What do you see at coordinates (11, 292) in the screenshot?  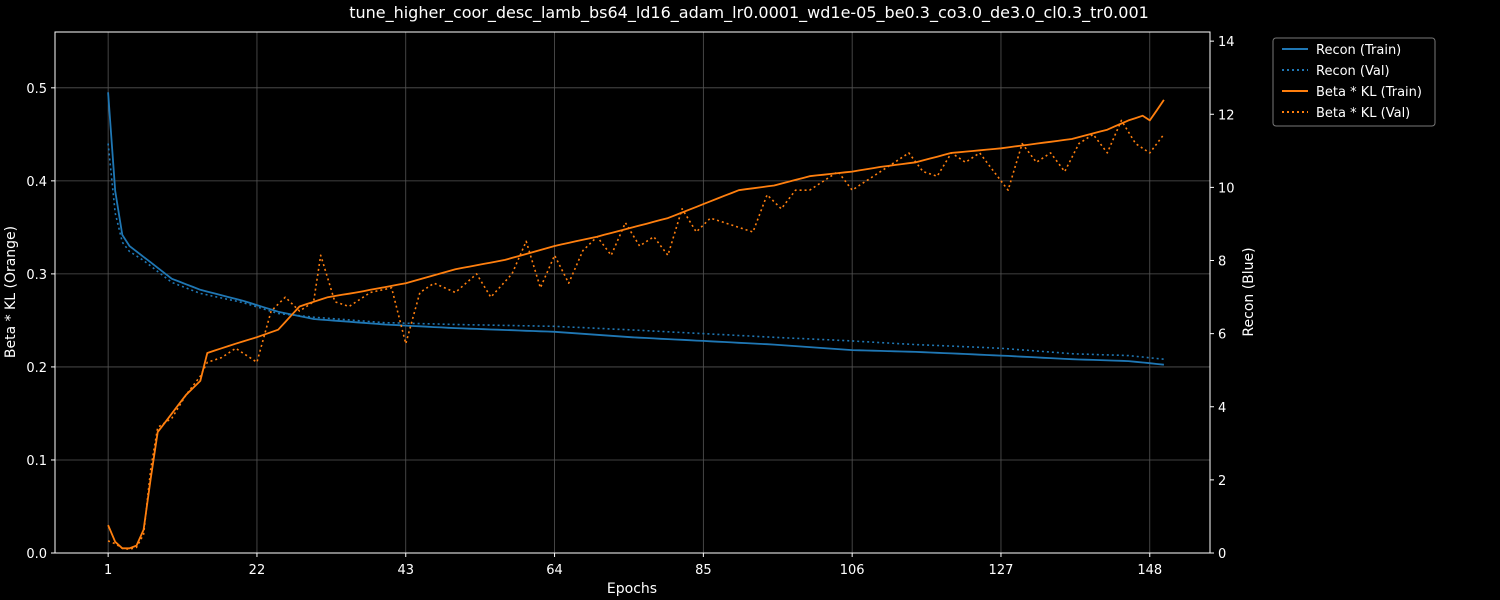 I see `y-axis-left-label: Beta * KL (Orange)` at bounding box center [11, 292].